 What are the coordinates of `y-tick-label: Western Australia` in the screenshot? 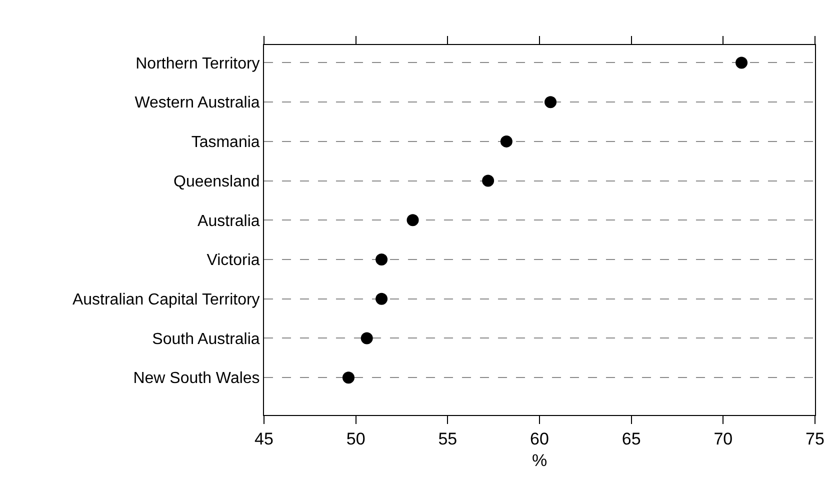 It's located at (197, 103).